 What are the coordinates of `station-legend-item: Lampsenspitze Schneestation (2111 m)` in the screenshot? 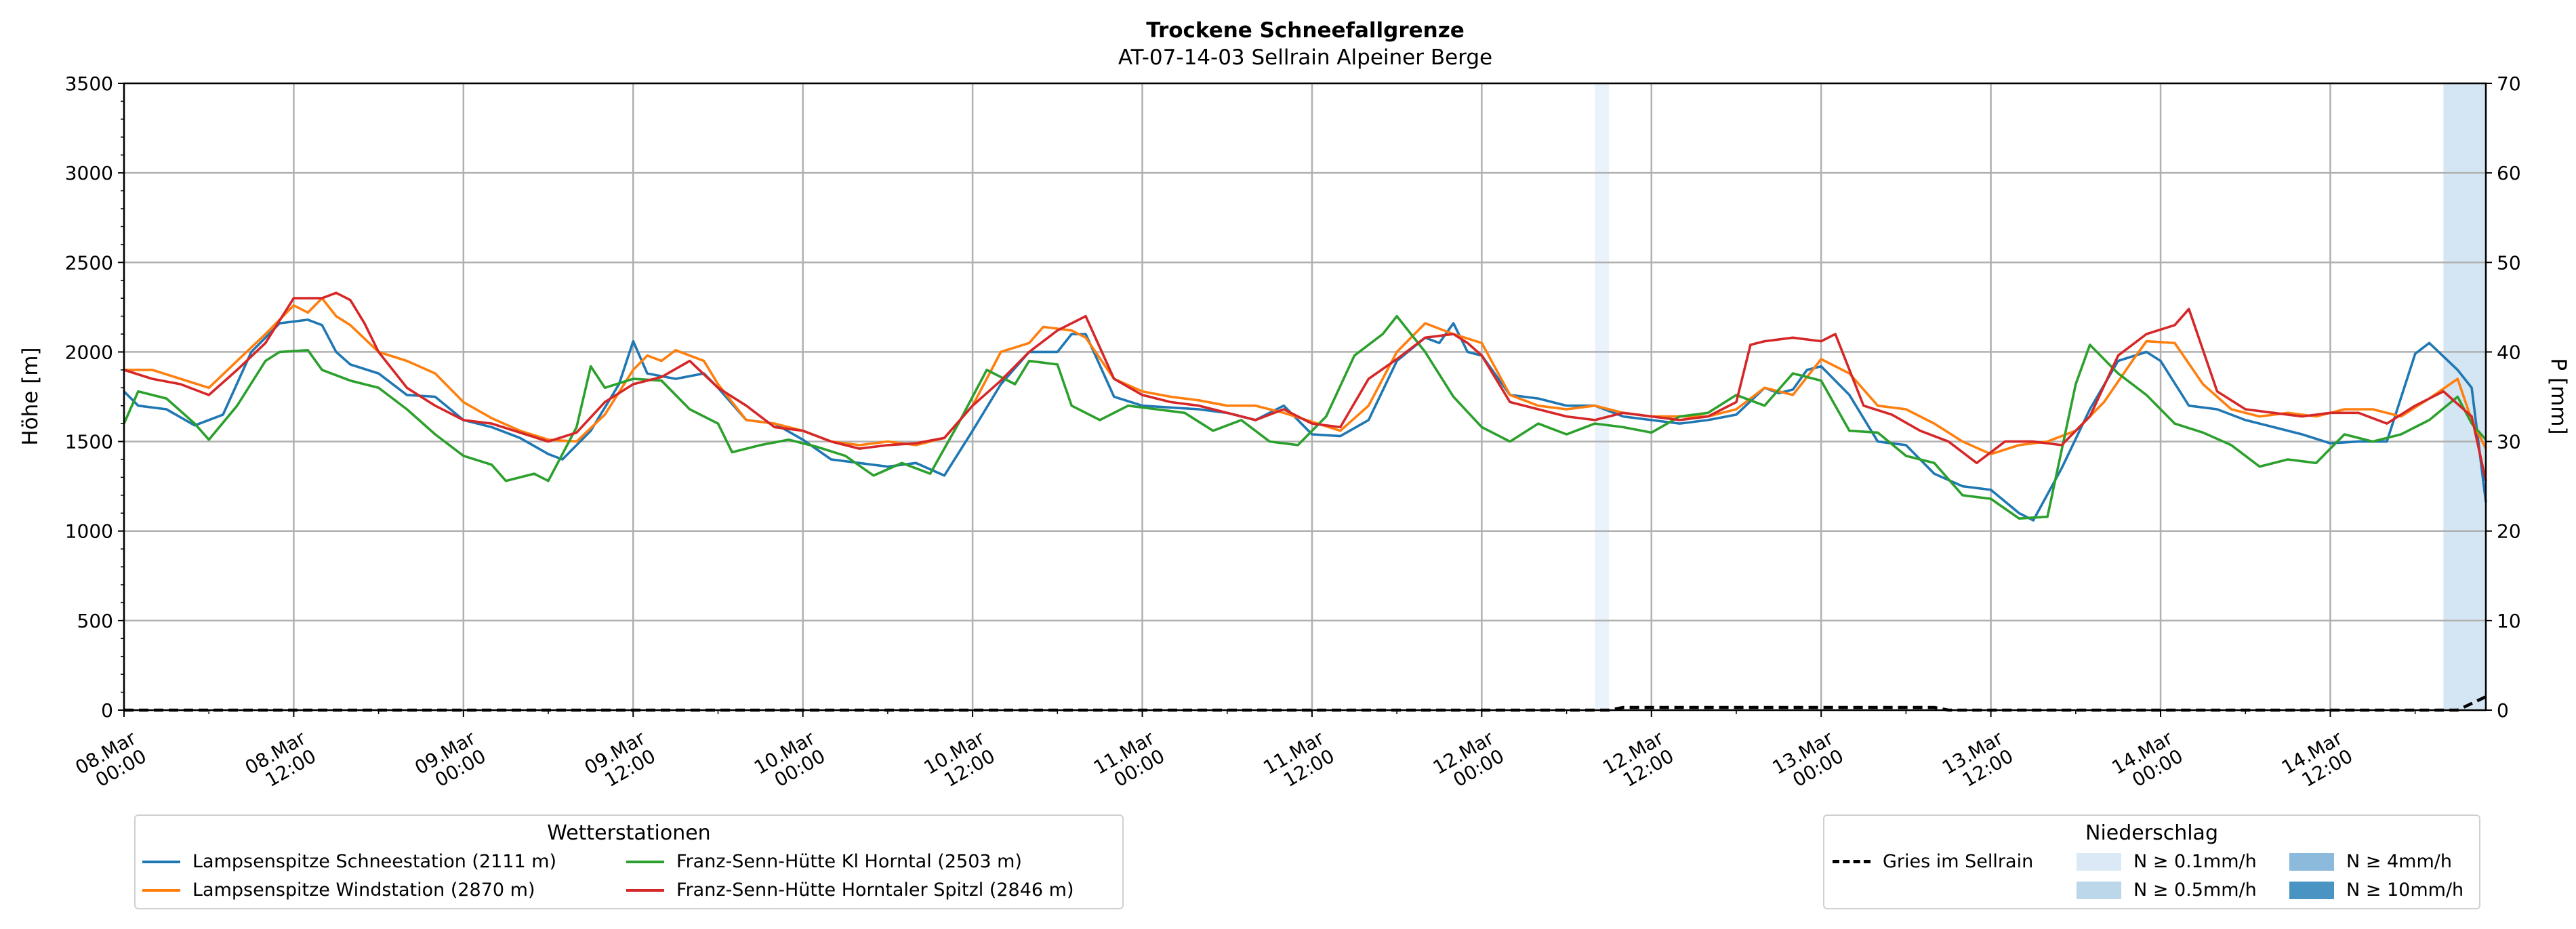 It's located at (349, 862).